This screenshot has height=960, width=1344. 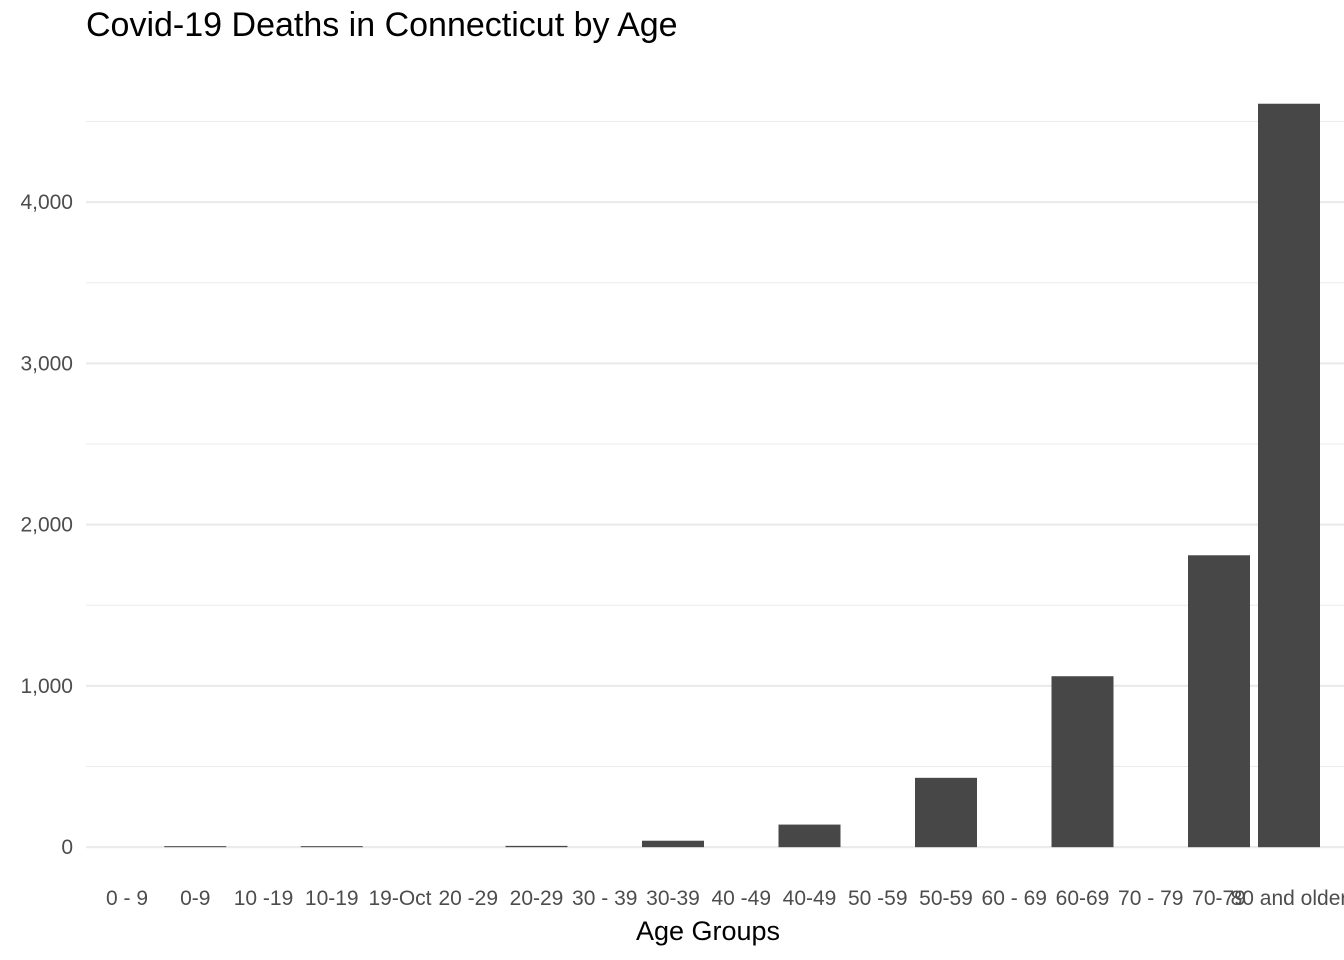 What do you see at coordinates (673, 898) in the screenshot?
I see `x-tick-label: 30-39` at bounding box center [673, 898].